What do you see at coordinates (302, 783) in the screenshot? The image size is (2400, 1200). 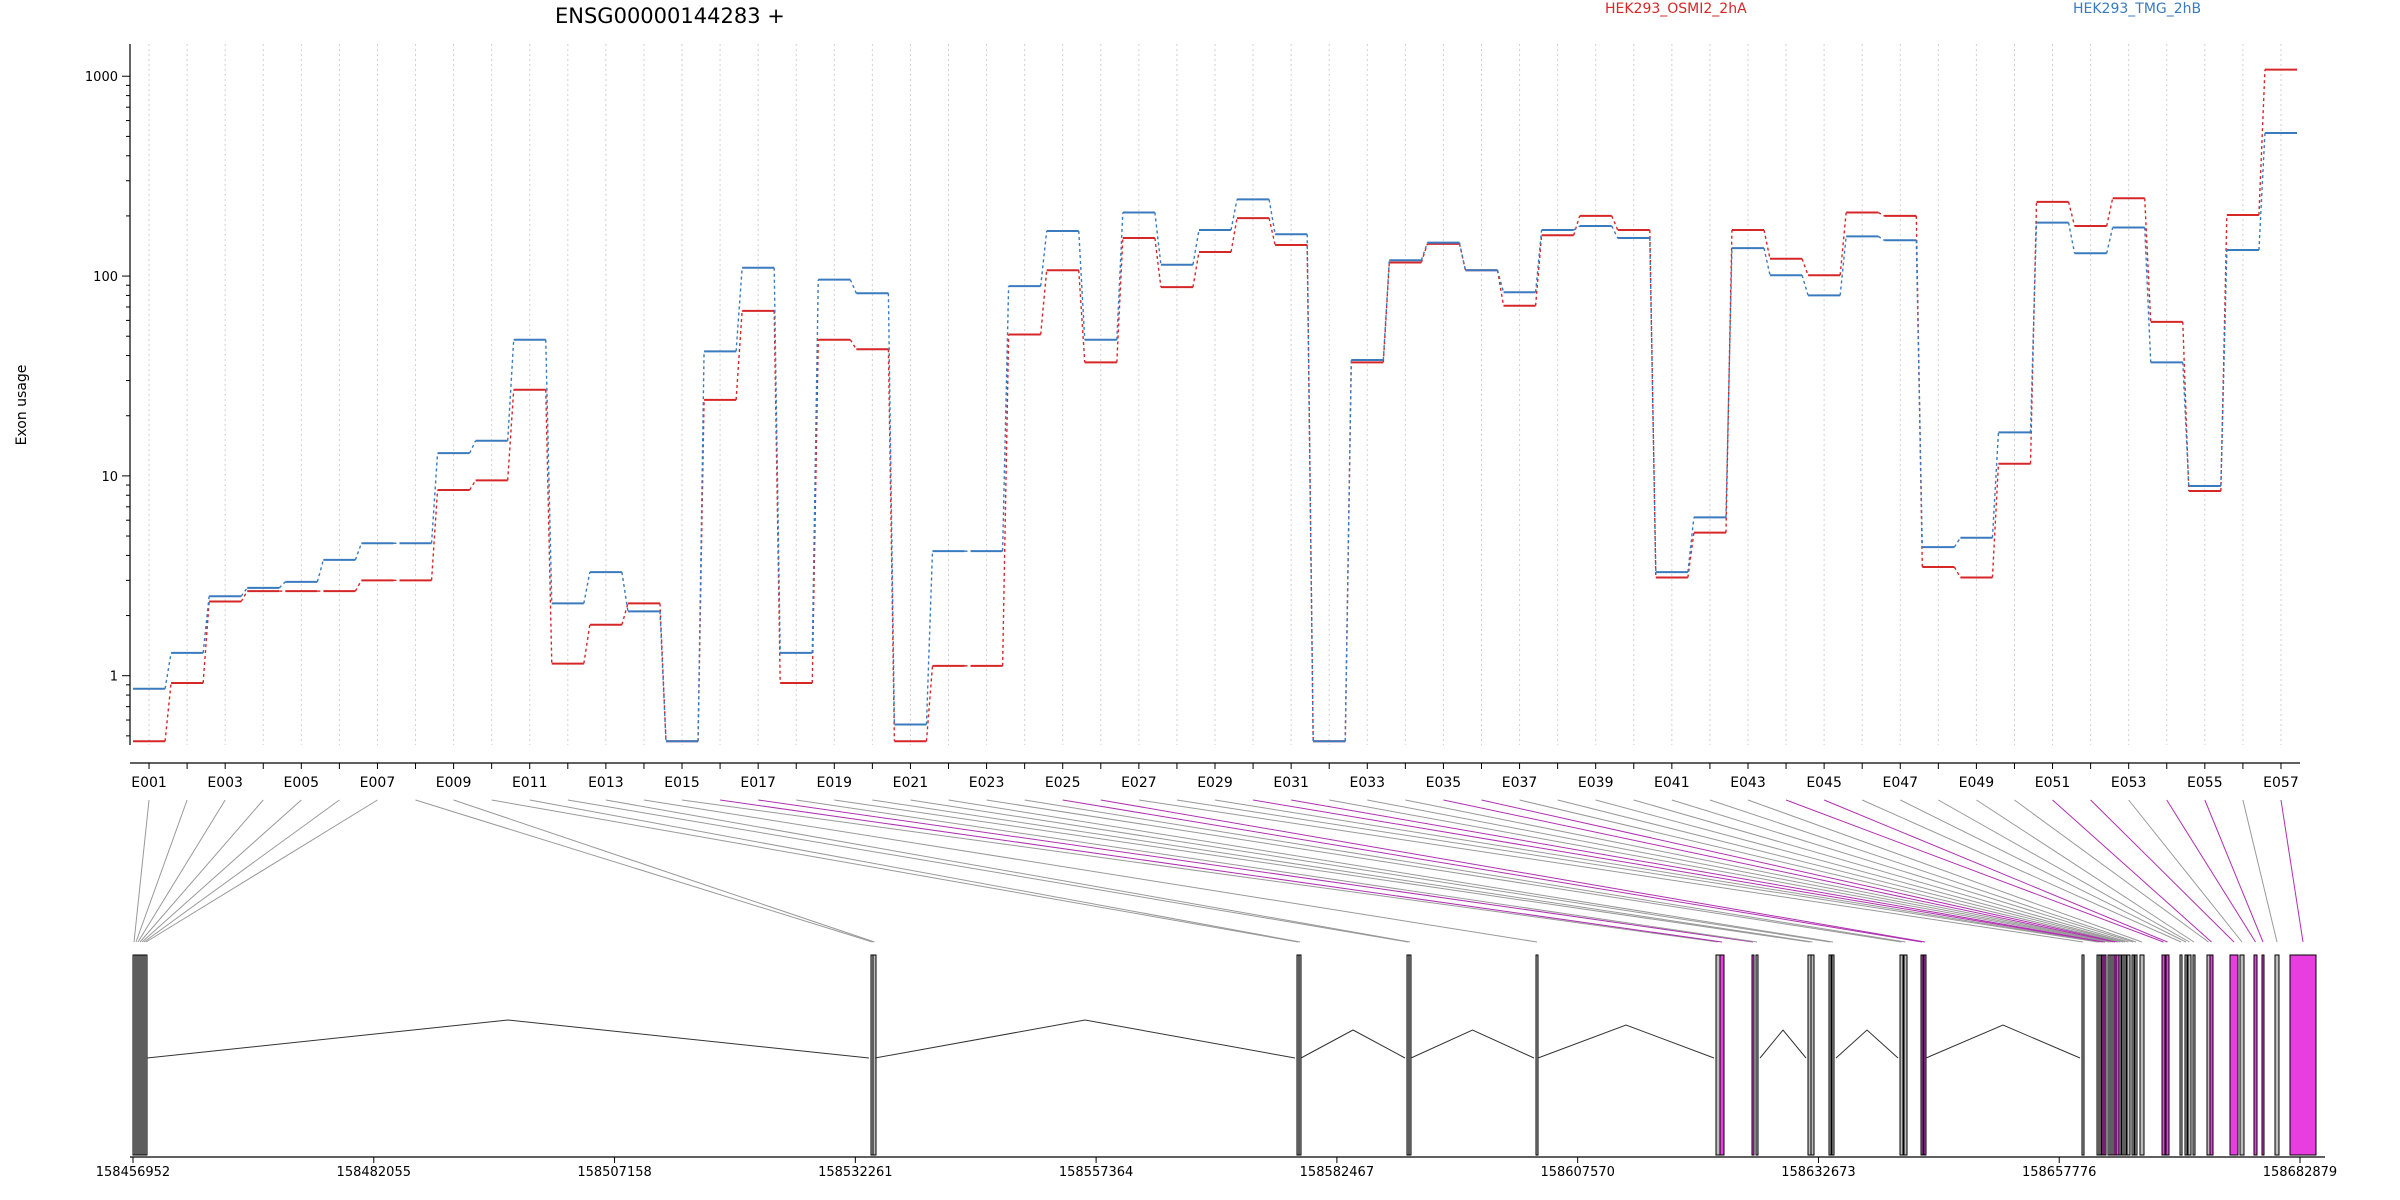 I see `x-tick-label: E005` at bounding box center [302, 783].